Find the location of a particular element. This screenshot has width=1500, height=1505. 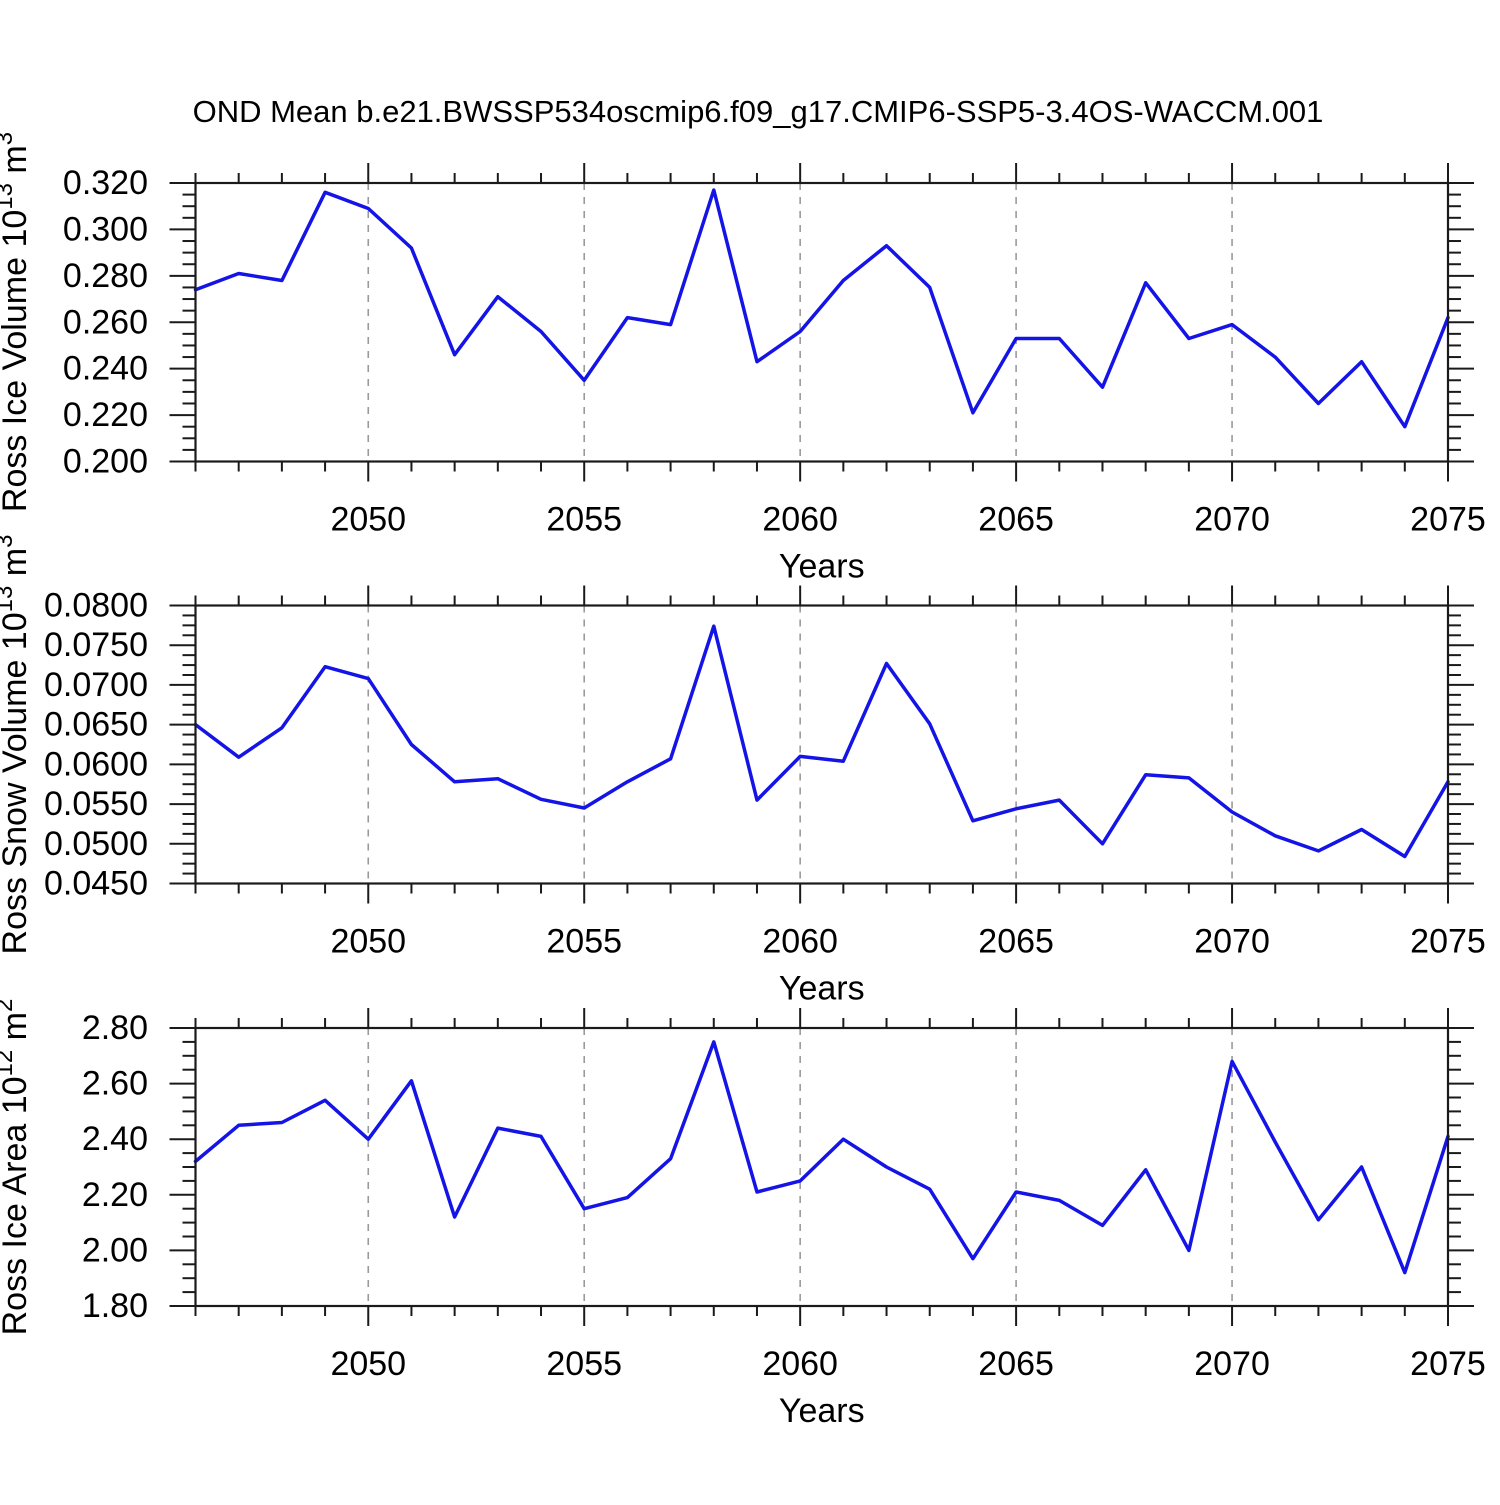

y-tick-label: 0.240 is located at coordinates (105, 369).